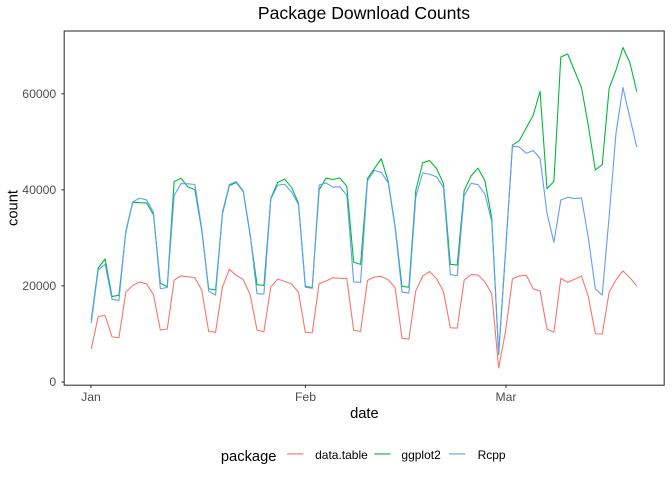  I want to click on svg-text: 60000, so click(39, 94).